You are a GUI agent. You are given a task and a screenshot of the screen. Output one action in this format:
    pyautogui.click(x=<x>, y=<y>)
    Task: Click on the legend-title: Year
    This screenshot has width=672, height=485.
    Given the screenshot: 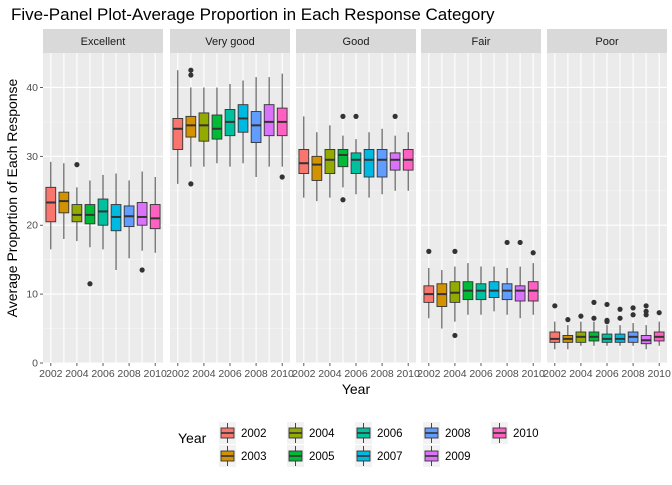 What is the action you would take?
    pyautogui.click(x=192, y=438)
    